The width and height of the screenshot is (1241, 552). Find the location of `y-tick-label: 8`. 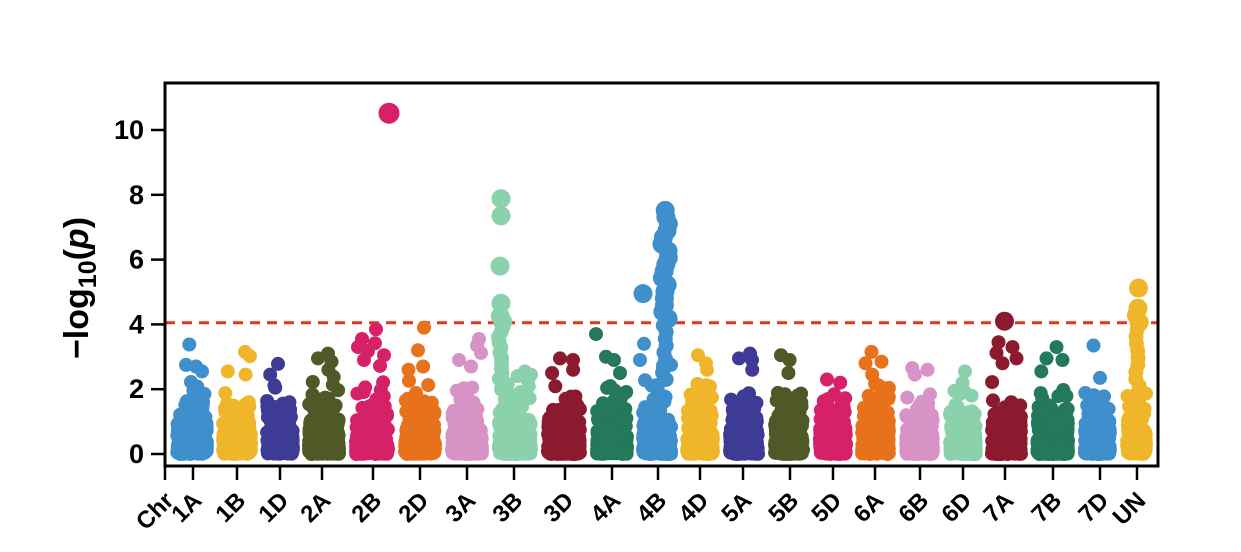

y-tick-label: 8 is located at coordinates (136, 195).